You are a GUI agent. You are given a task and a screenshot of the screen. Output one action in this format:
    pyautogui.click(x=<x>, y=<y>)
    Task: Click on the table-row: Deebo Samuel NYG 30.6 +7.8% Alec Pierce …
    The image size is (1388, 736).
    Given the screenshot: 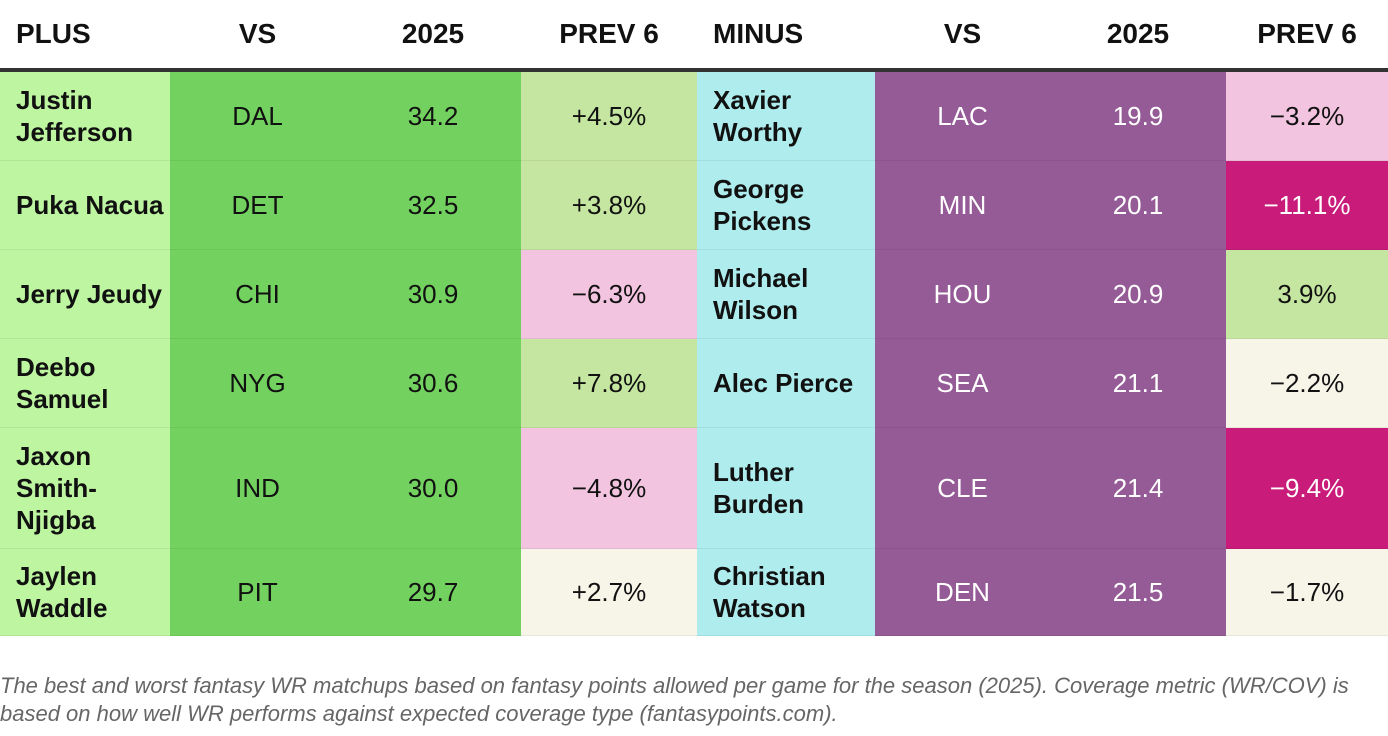 What is the action you would take?
    pyautogui.click(x=694, y=383)
    